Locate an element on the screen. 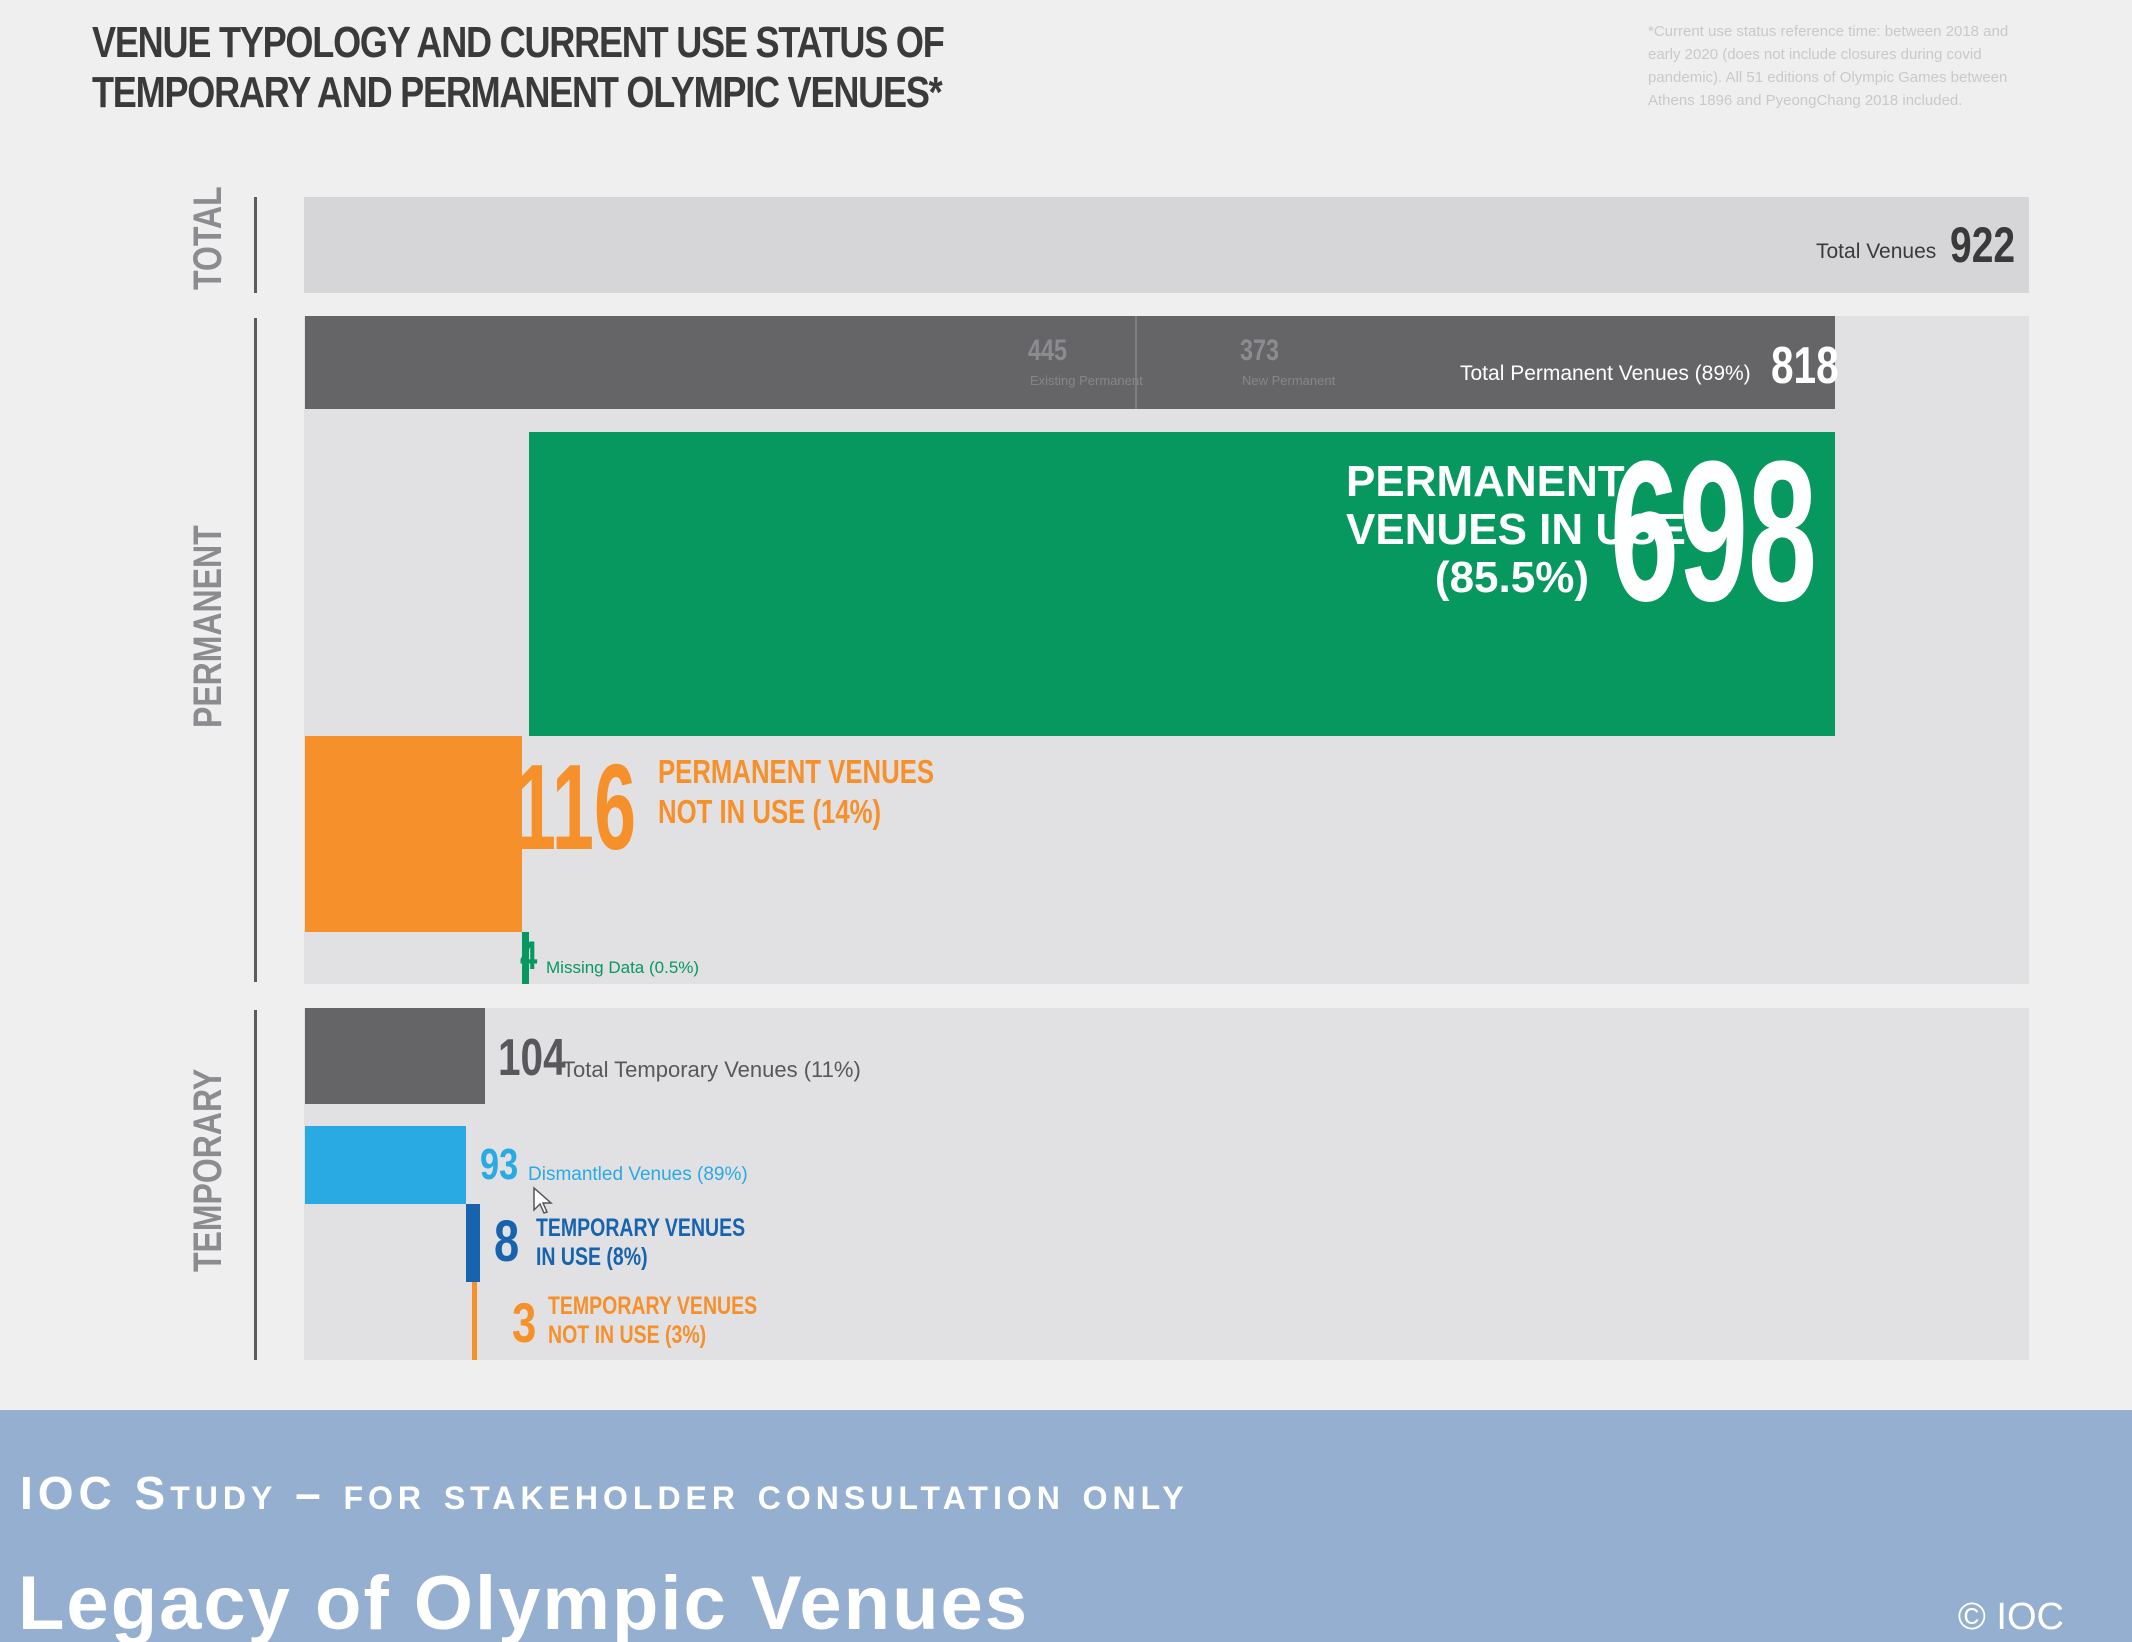 Image resolution: width=2132 pixels, height=1642 pixels. section-label-total: TOTAL is located at coordinates (208, 238).